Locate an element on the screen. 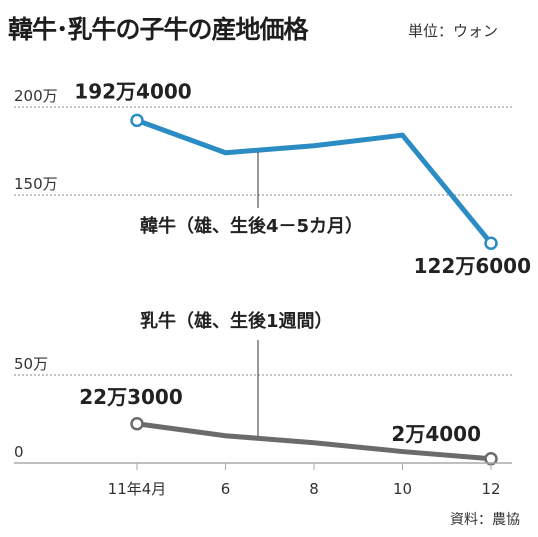 Image resolution: width=538 pixels, height=537 pixels. series-line-dairy is located at coordinates (314, 441).